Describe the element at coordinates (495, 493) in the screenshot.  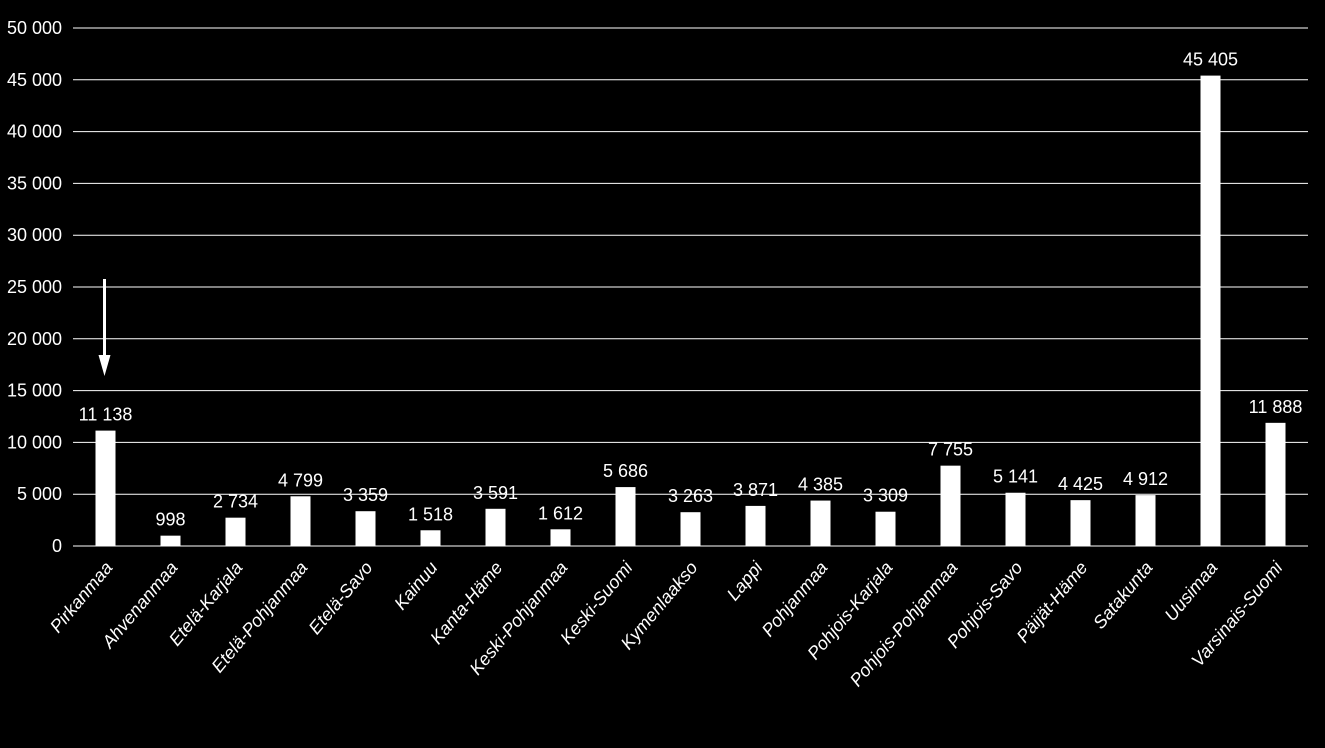
I see `data-label: 3 591` at that location.